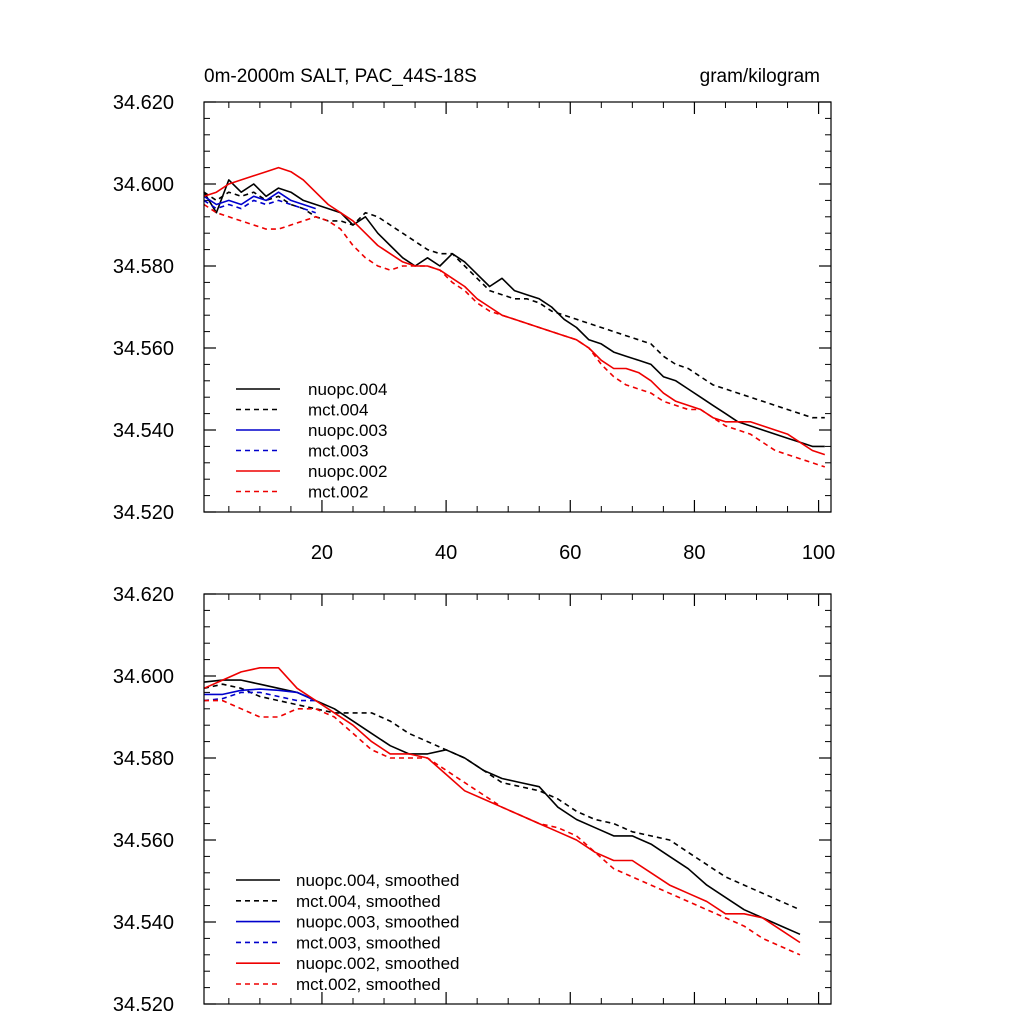 The height and width of the screenshot is (1029, 1024). Describe the element at coordinates (347, 471) in the screenshot. I see `legend-label: nuopc.002` at that location.